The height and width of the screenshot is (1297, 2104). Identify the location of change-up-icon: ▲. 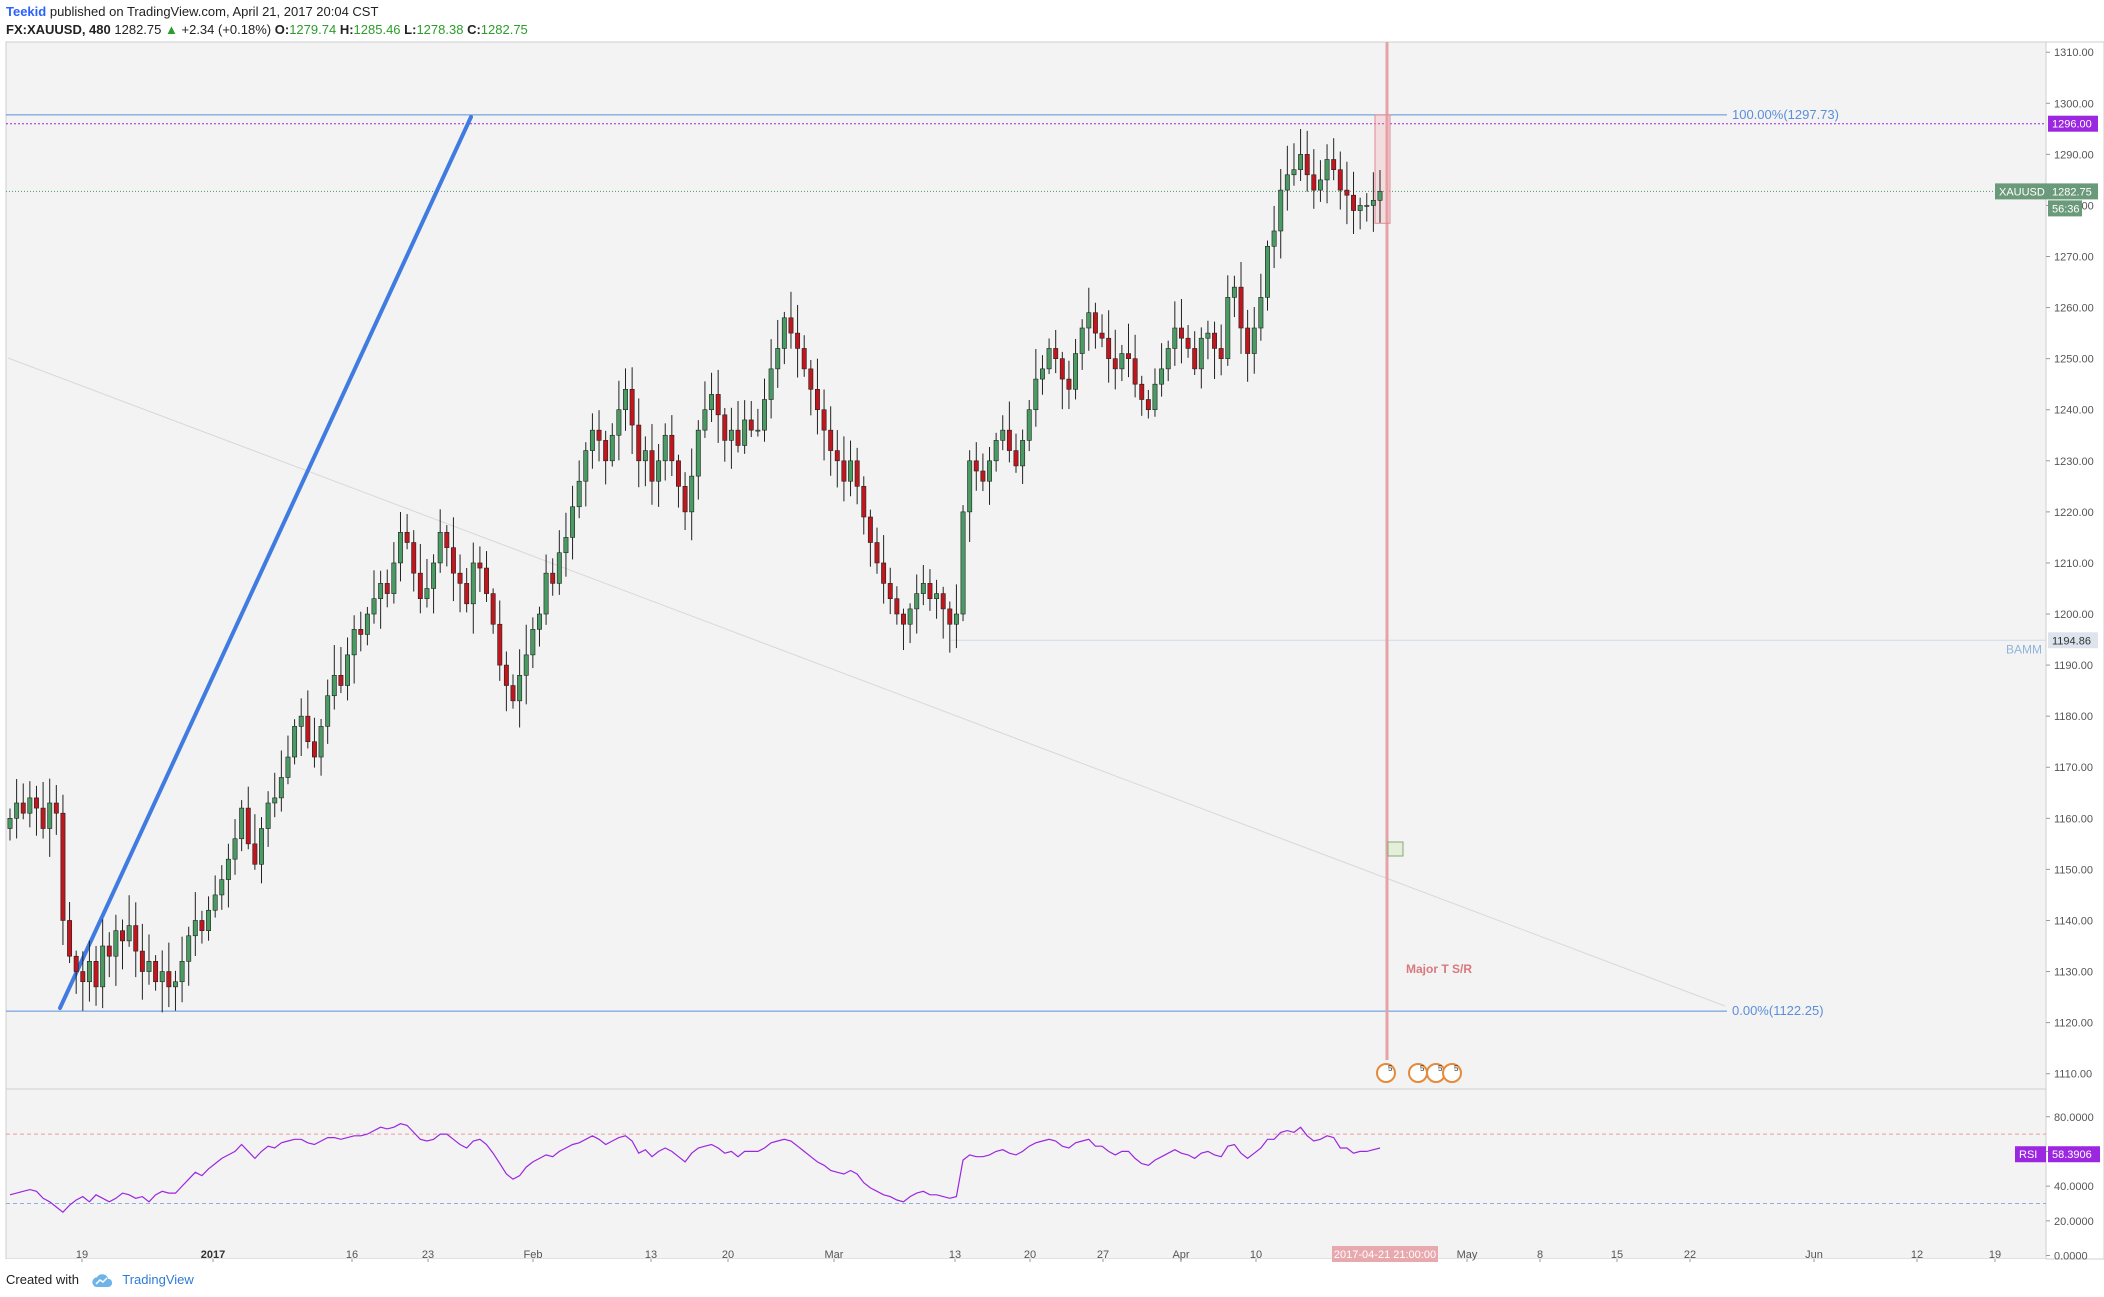
(171, 29).